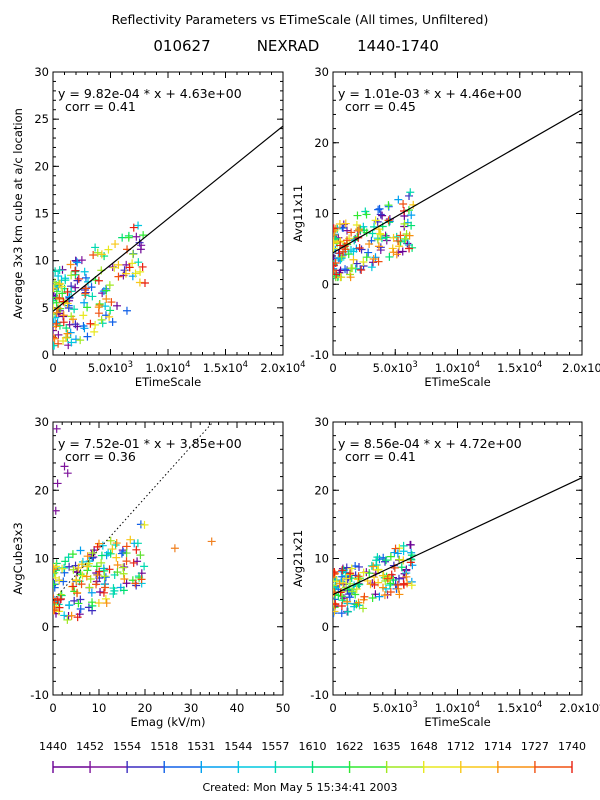  Describe the element at coordinates (321, 143) in the screenshot. I see `y-tick-label: 20` at that location.